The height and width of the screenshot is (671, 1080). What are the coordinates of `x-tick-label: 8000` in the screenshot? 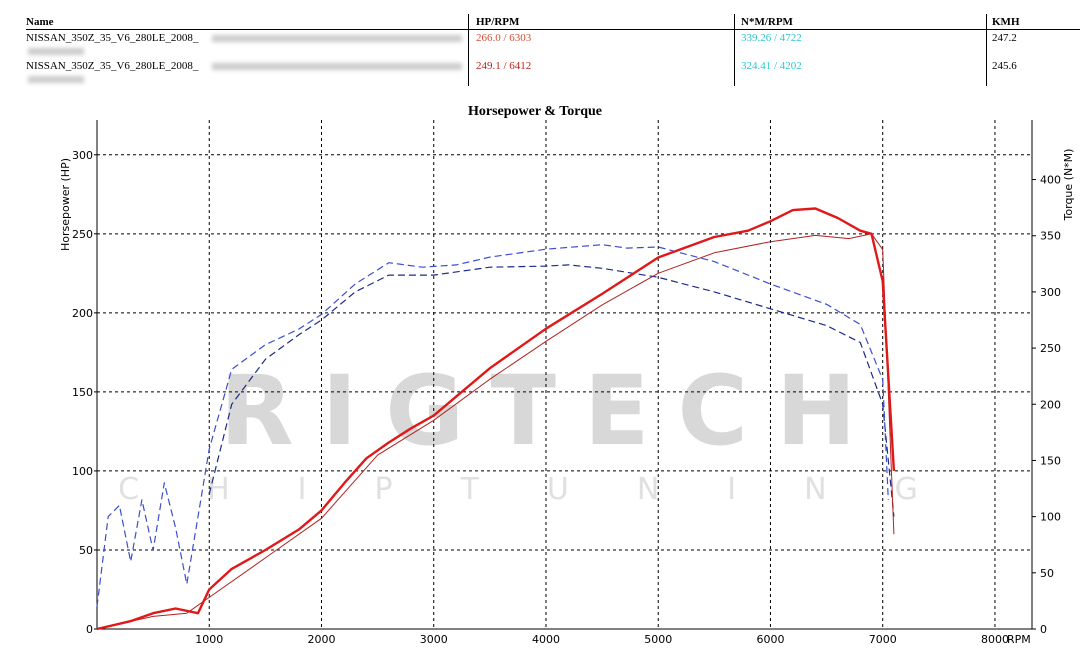 It's located at (995, 639).